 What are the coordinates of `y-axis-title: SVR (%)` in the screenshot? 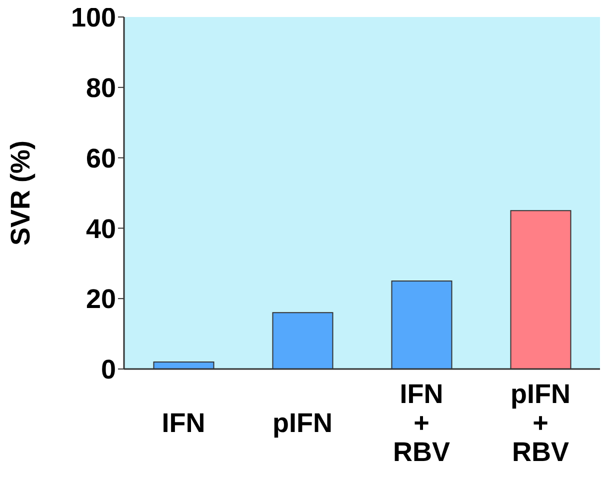 It's located at (21, 193).